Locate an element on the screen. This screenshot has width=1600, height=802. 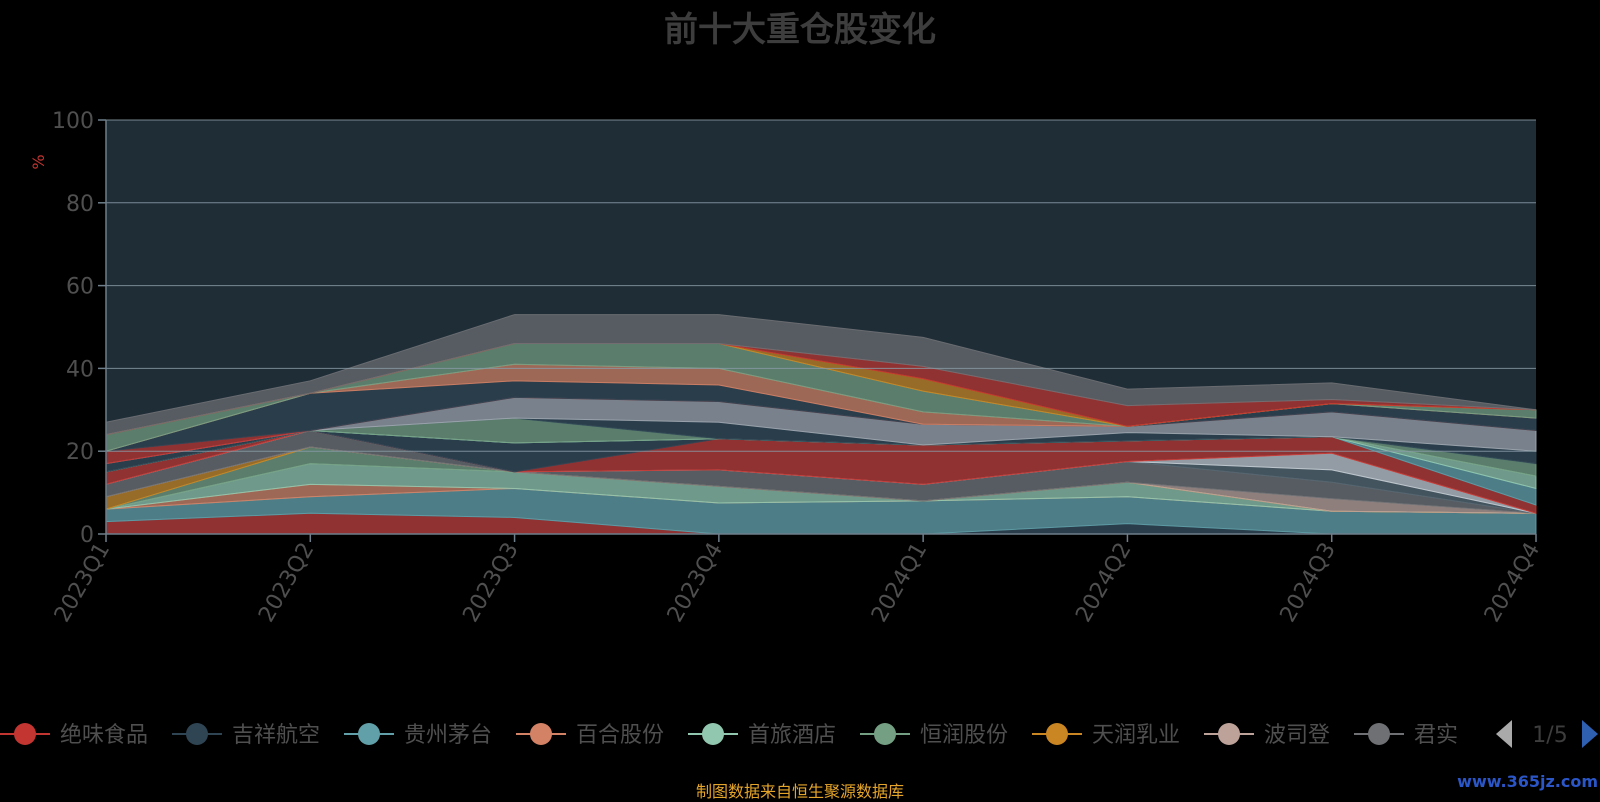
x-tick-label: 2023Q4 is located at coordinates (695, 583).